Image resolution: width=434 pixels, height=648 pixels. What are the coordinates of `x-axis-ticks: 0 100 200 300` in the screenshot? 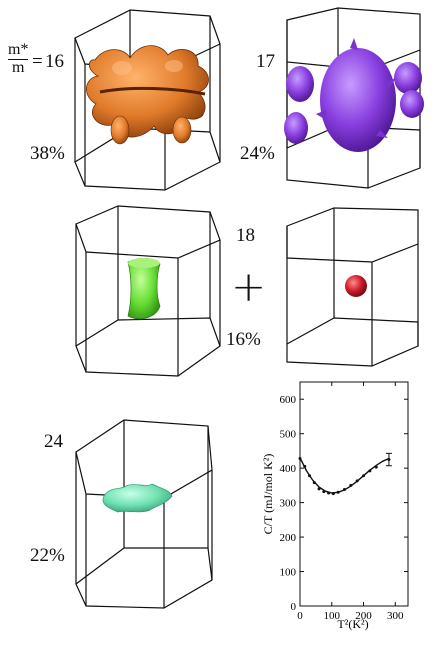 It's located at (350, 502).